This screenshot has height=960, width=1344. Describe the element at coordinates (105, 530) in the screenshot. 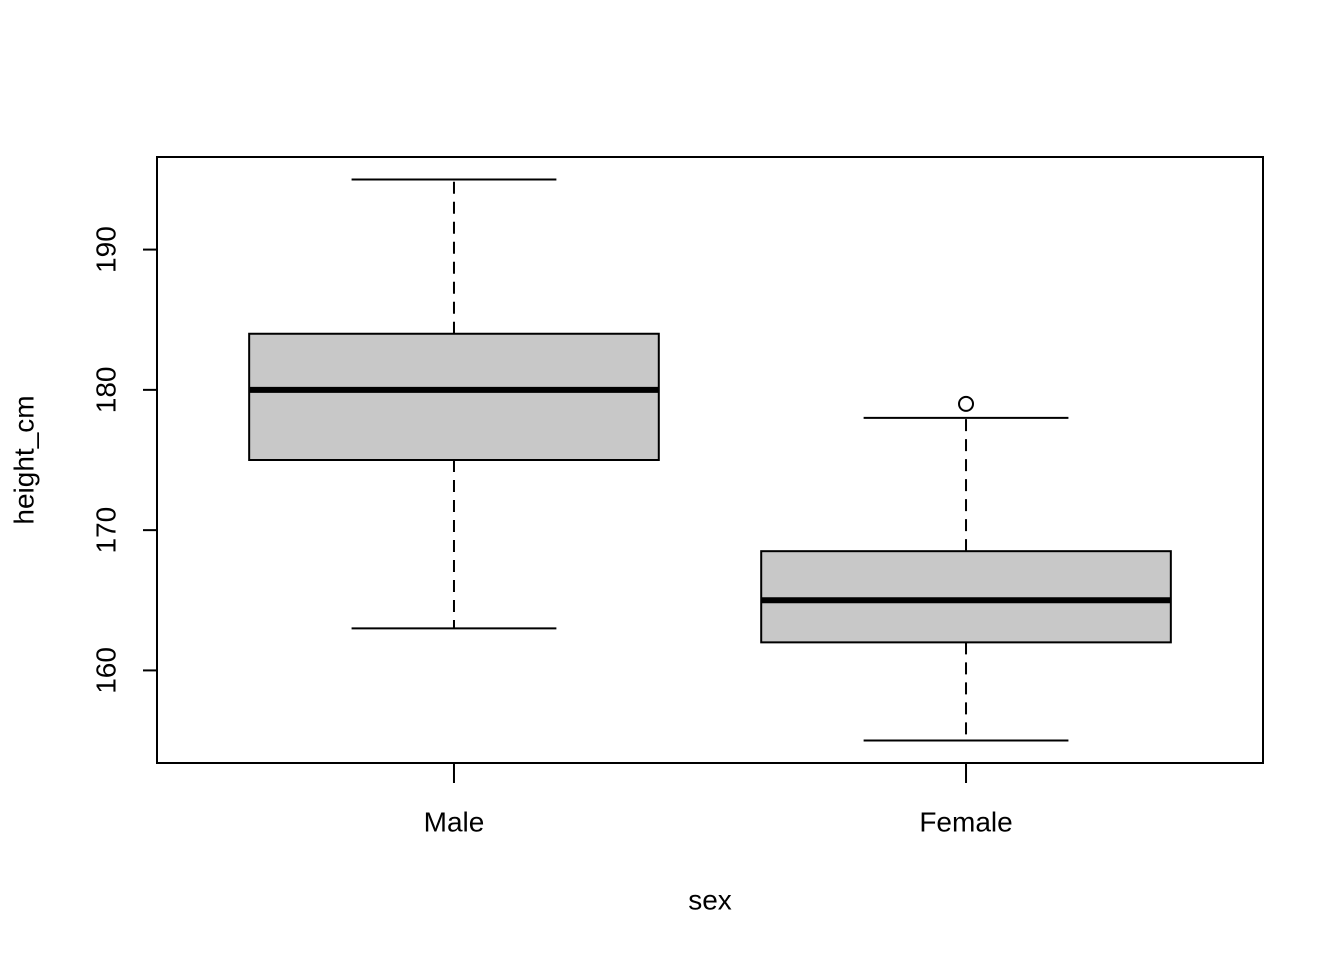

I see `y-tick-label: 170` at that location.